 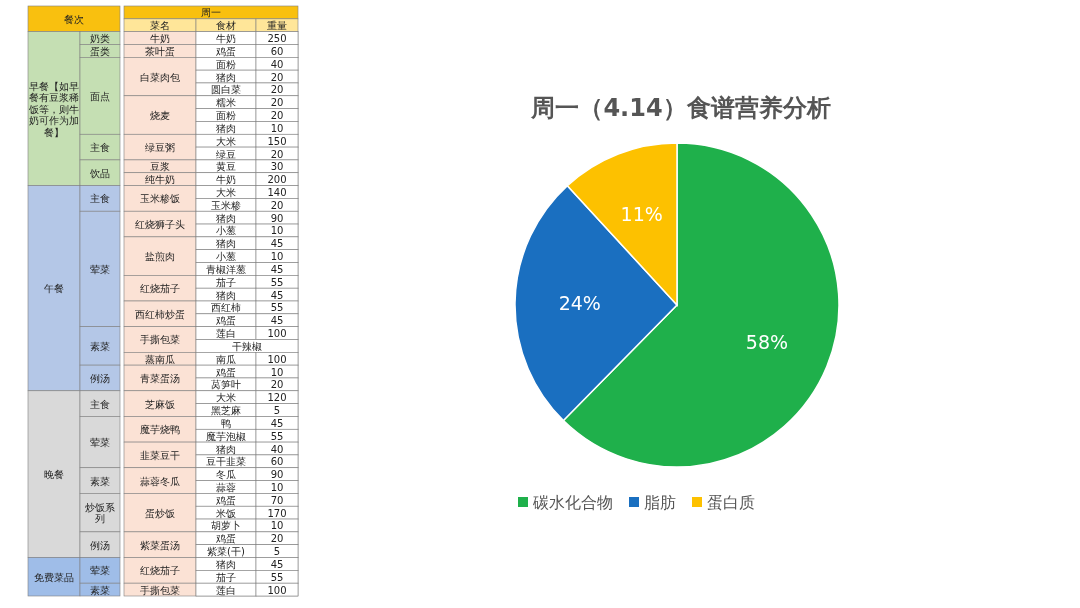 What do you see at coordinates (54, 474) in the screenshot?
I see `text: 晚餐` at bounding box center [54, 474].